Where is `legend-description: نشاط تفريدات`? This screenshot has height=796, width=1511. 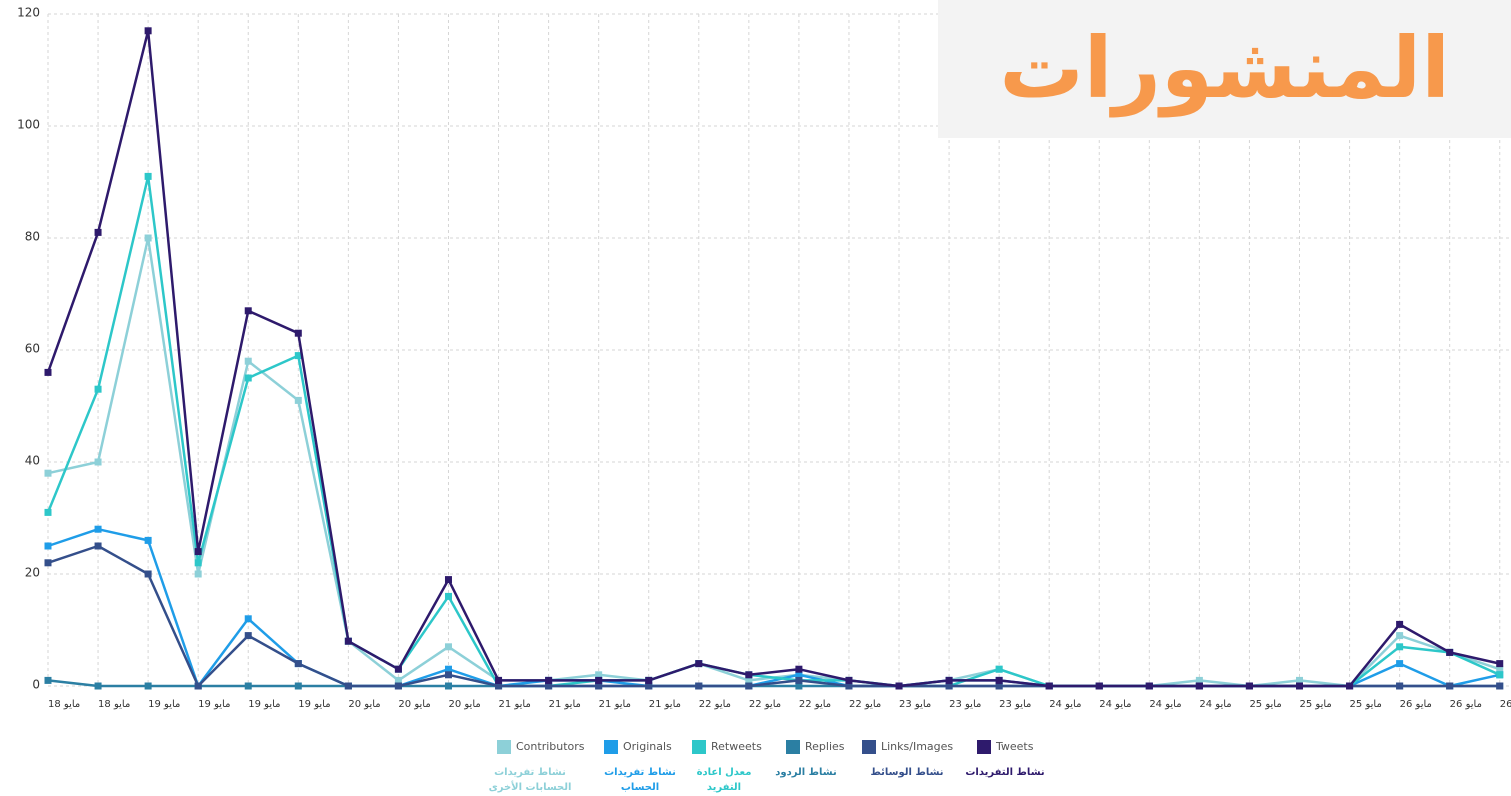
legend-description: نشاط تفريدات is located at coordinates (640, 772).